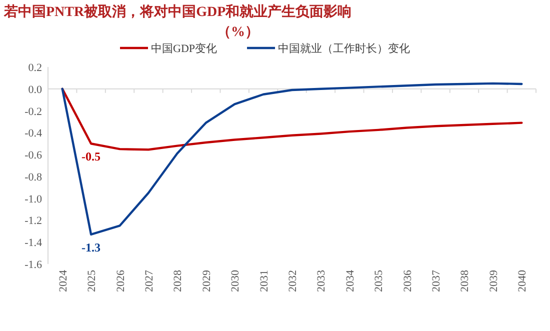 This screenshot has height=331, width=550. What do you see at coordinates (408, 281) in the screenshot?
I see `x-tick-label: 2036` at bounding box center [408, 281].